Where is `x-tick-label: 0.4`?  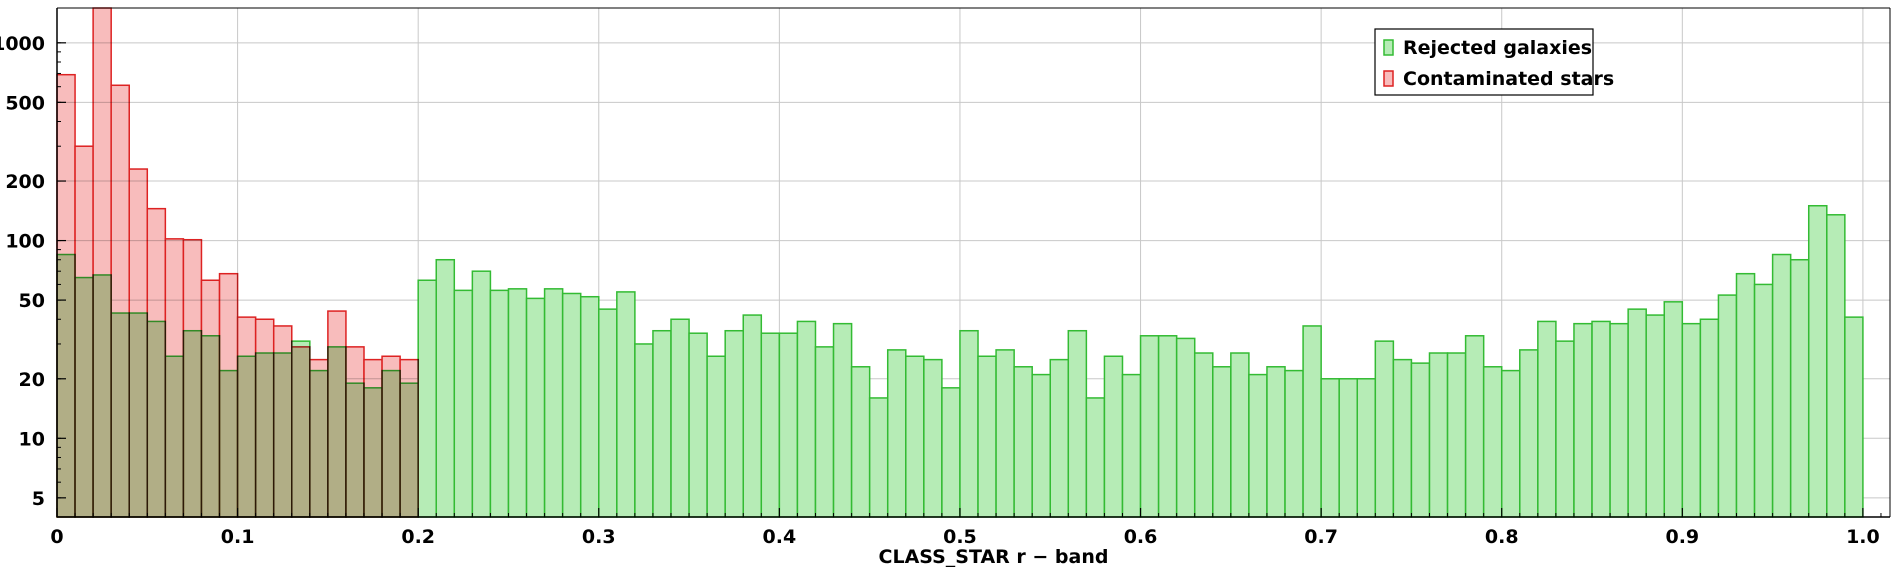 x-tick-label: 0.4 is located at coordinates (780, 537).